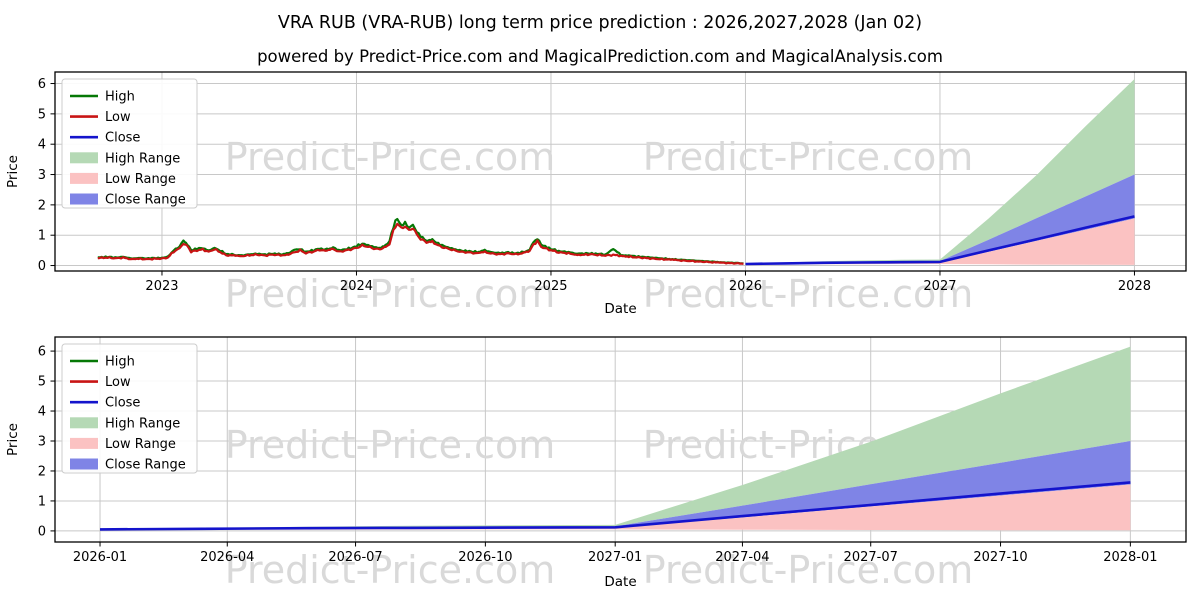 The height and width of the screenshot is (600, 1200). I want to click on x-tick-label: 2025, so click(550, 286).